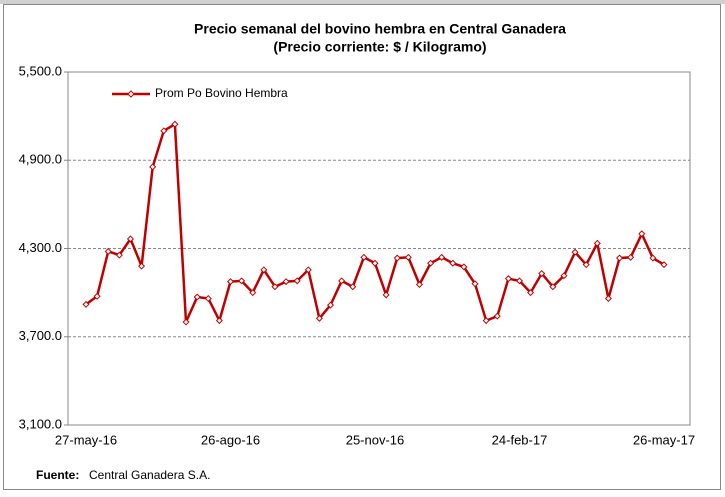 The image size is (725, 497). Describe the element at coordinates (520, 439) in the screenshot. I see `x-tick-label: 24-feb-17` at that location.